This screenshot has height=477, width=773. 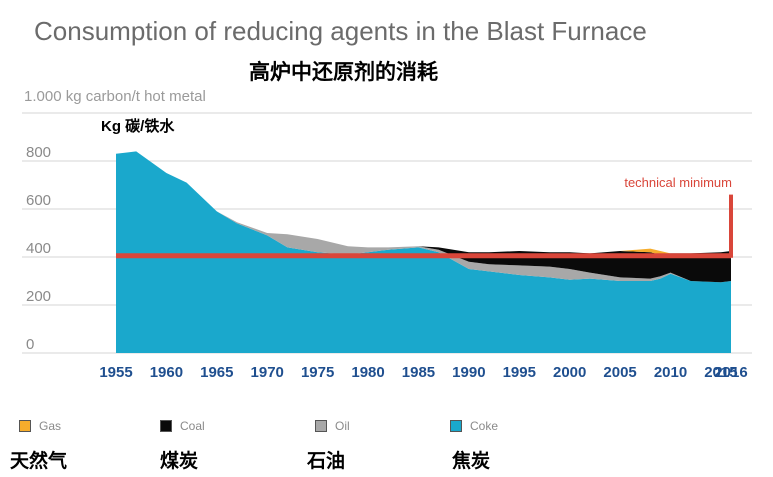 I want to click on legend-gas-label: Gas, so click(x=50, y=426).